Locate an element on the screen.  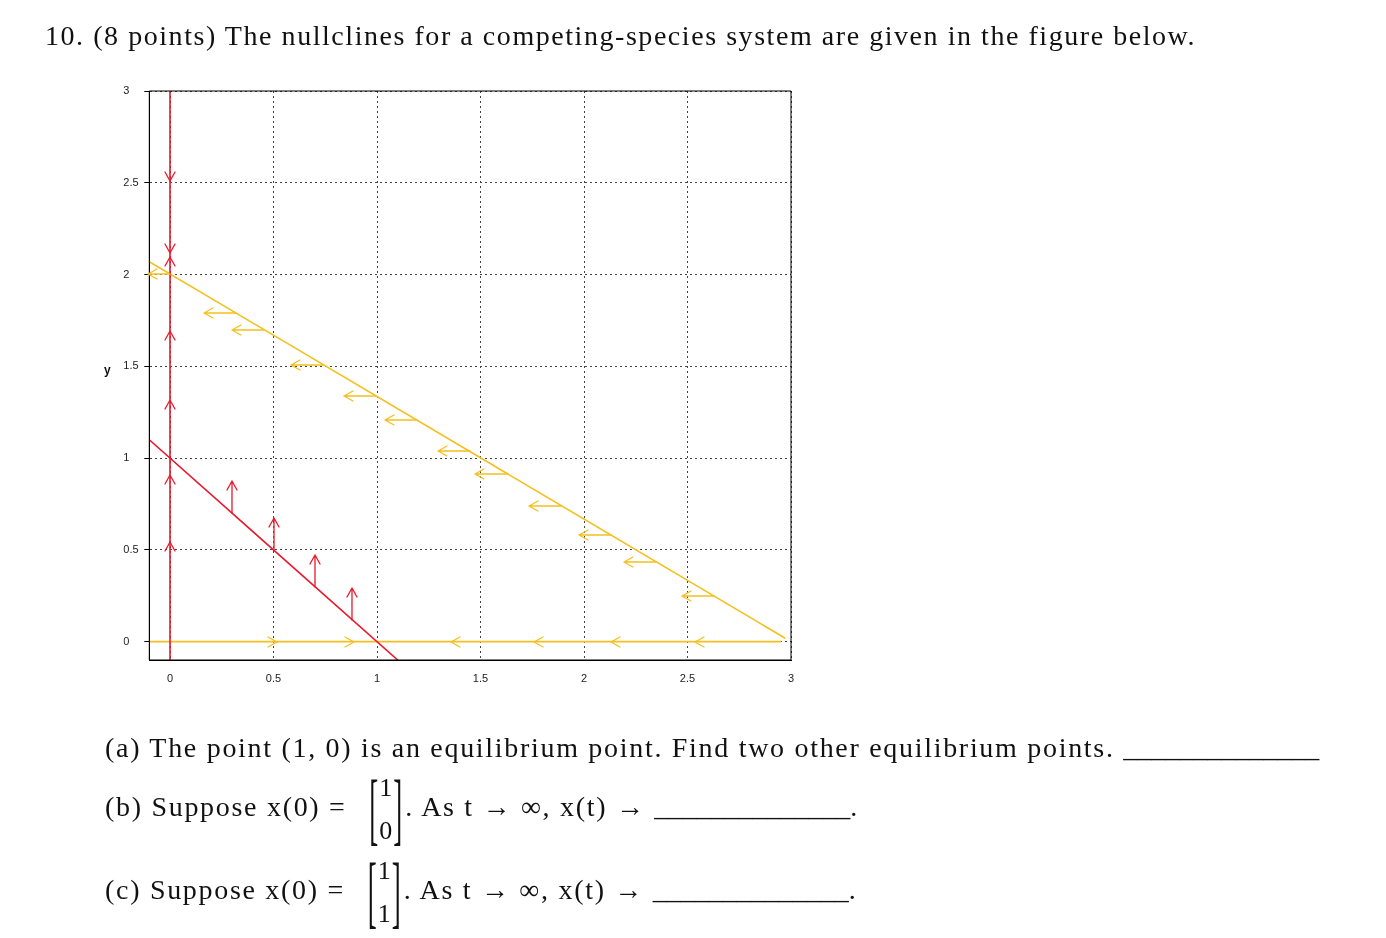
y-tick-label: 3 is located at coordinates (126, 90).